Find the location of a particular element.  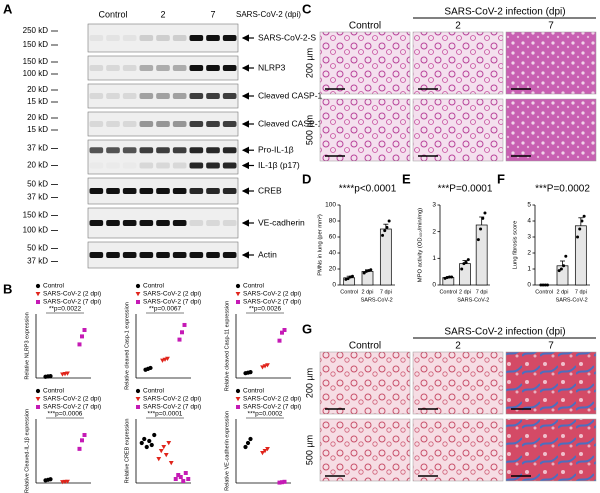

y-axis-label: Relative NLRP3 expression is located at coordinates (27, 345).